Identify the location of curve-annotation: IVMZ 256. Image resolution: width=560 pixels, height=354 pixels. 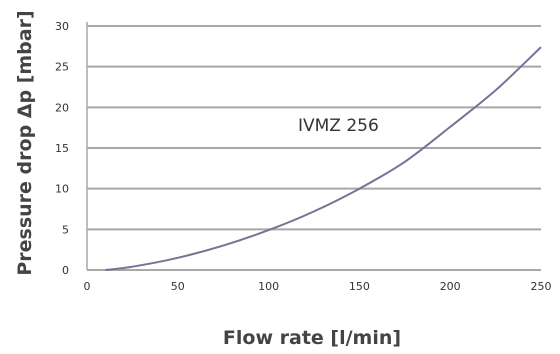
(338, 126).